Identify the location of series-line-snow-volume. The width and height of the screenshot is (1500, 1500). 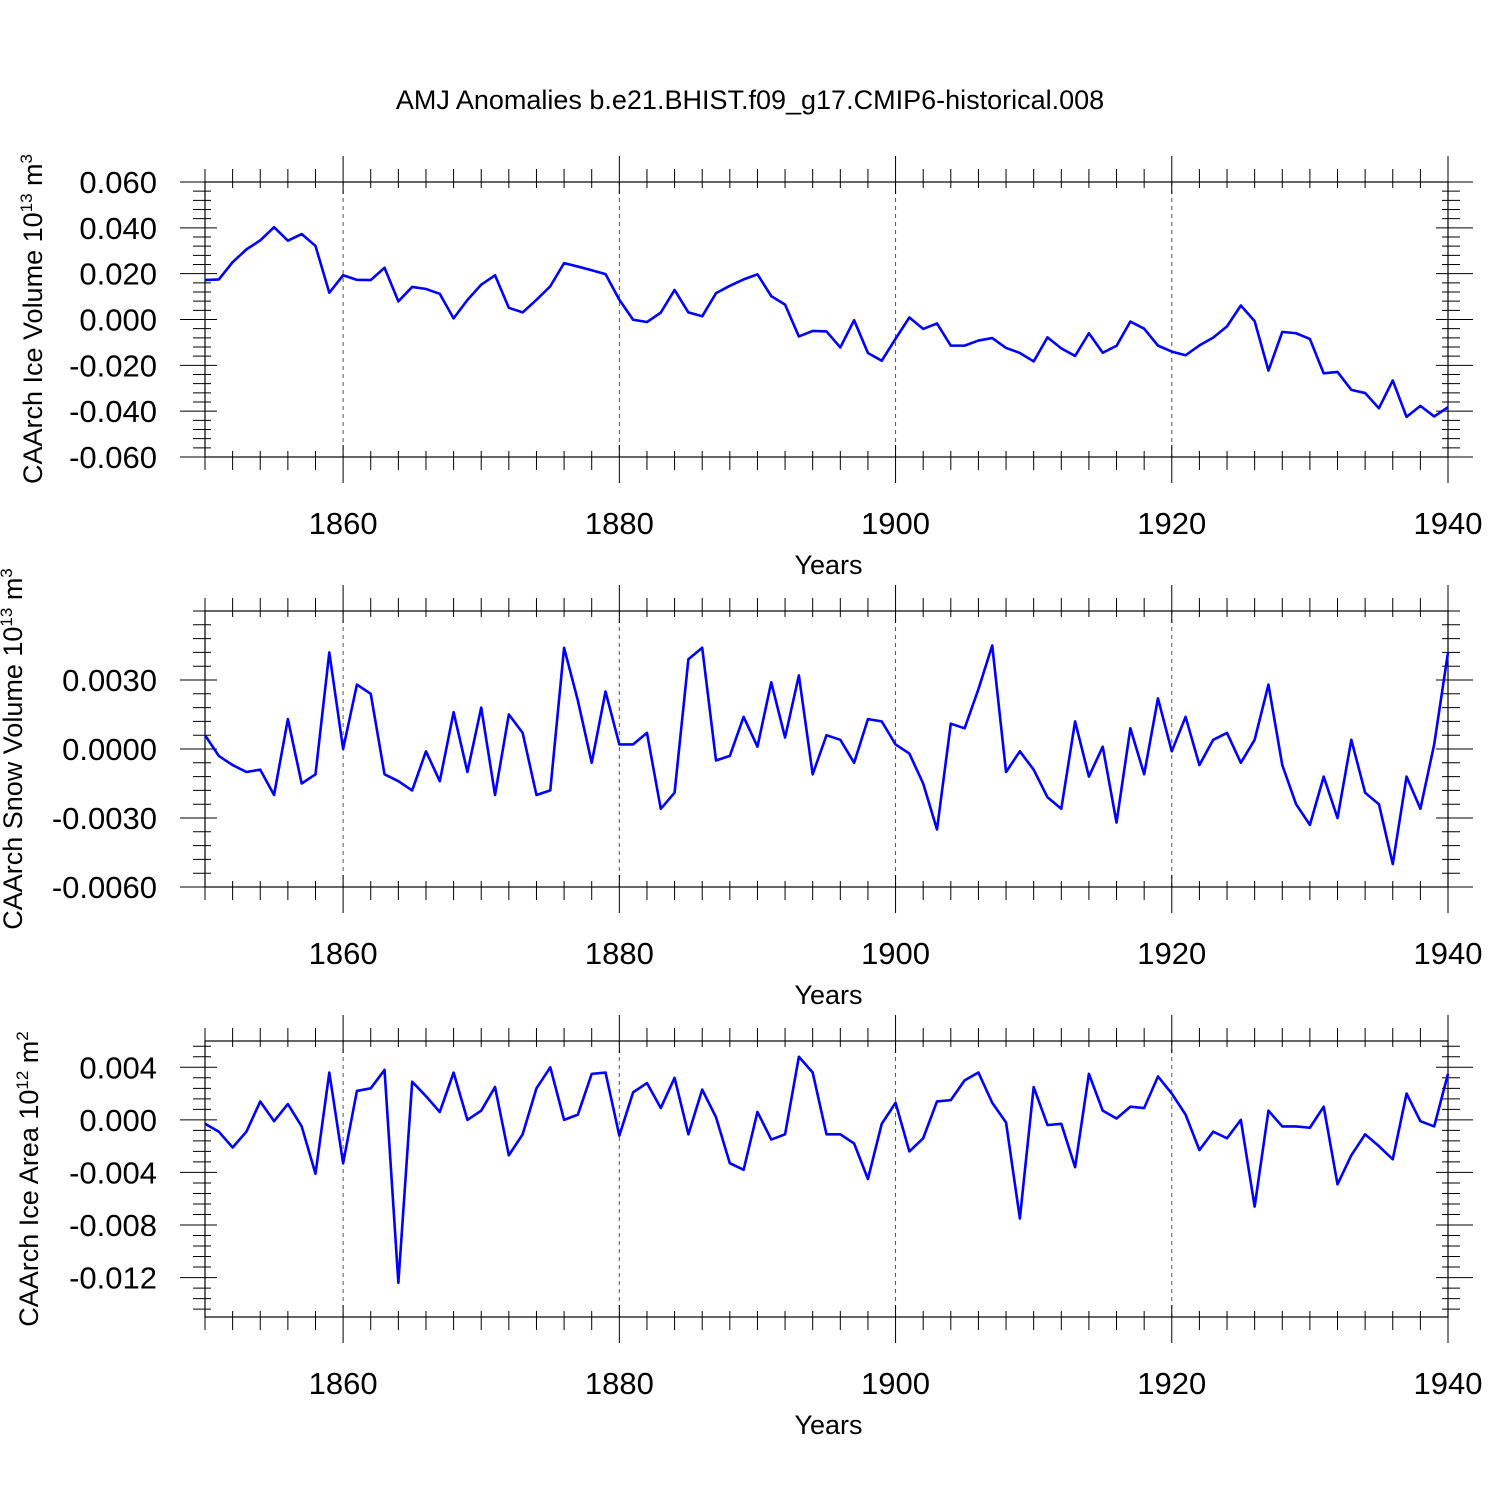
(826, 755).